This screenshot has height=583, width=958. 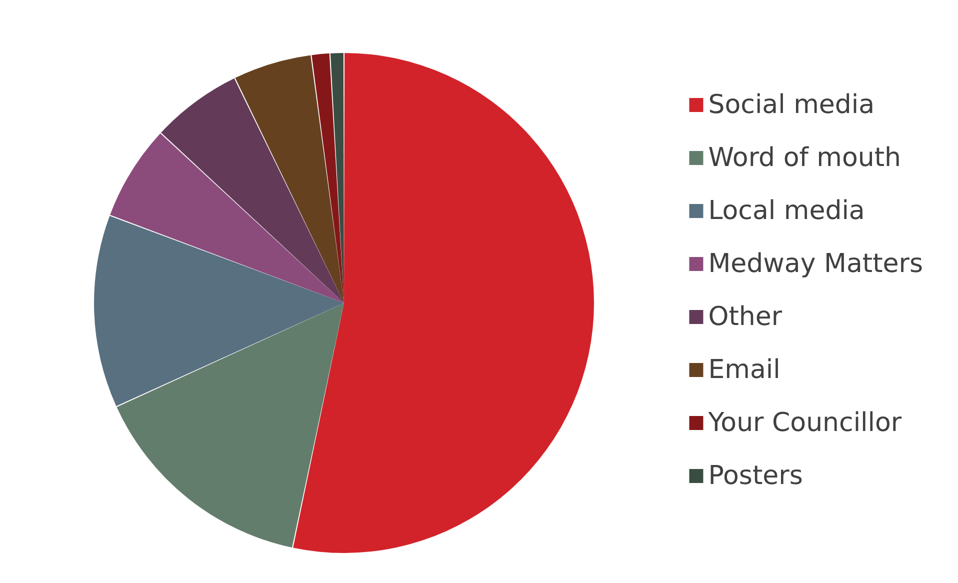 I want to click on legend-label: Word of mouth, so click(x=805, y=158).